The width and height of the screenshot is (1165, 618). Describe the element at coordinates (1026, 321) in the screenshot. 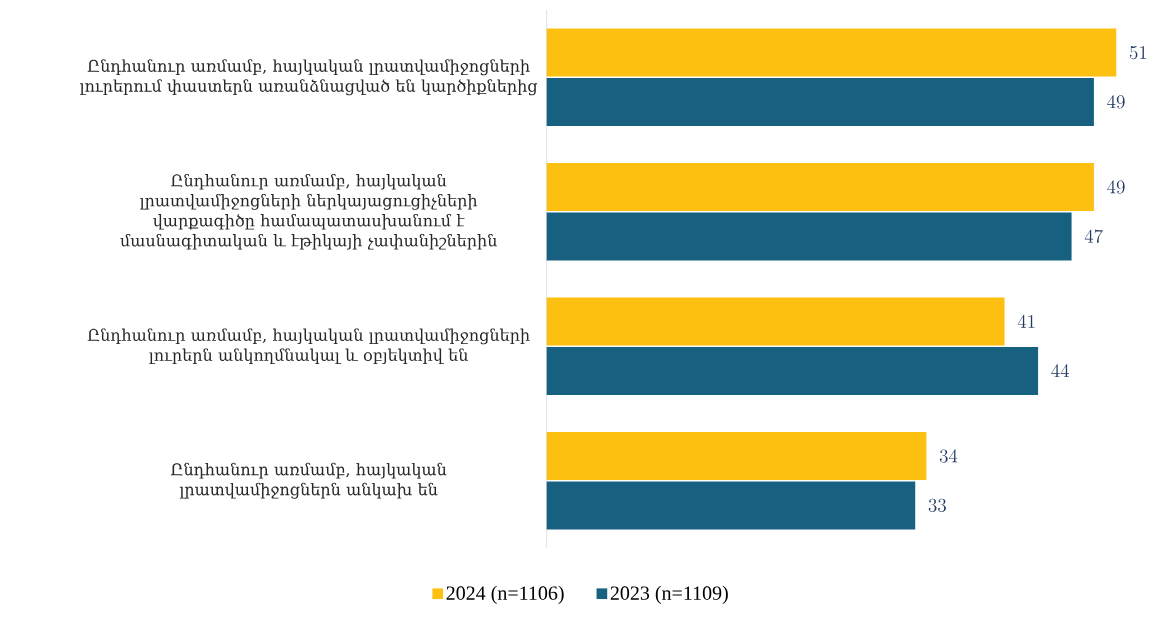

I see `data-label: 41` at that location.